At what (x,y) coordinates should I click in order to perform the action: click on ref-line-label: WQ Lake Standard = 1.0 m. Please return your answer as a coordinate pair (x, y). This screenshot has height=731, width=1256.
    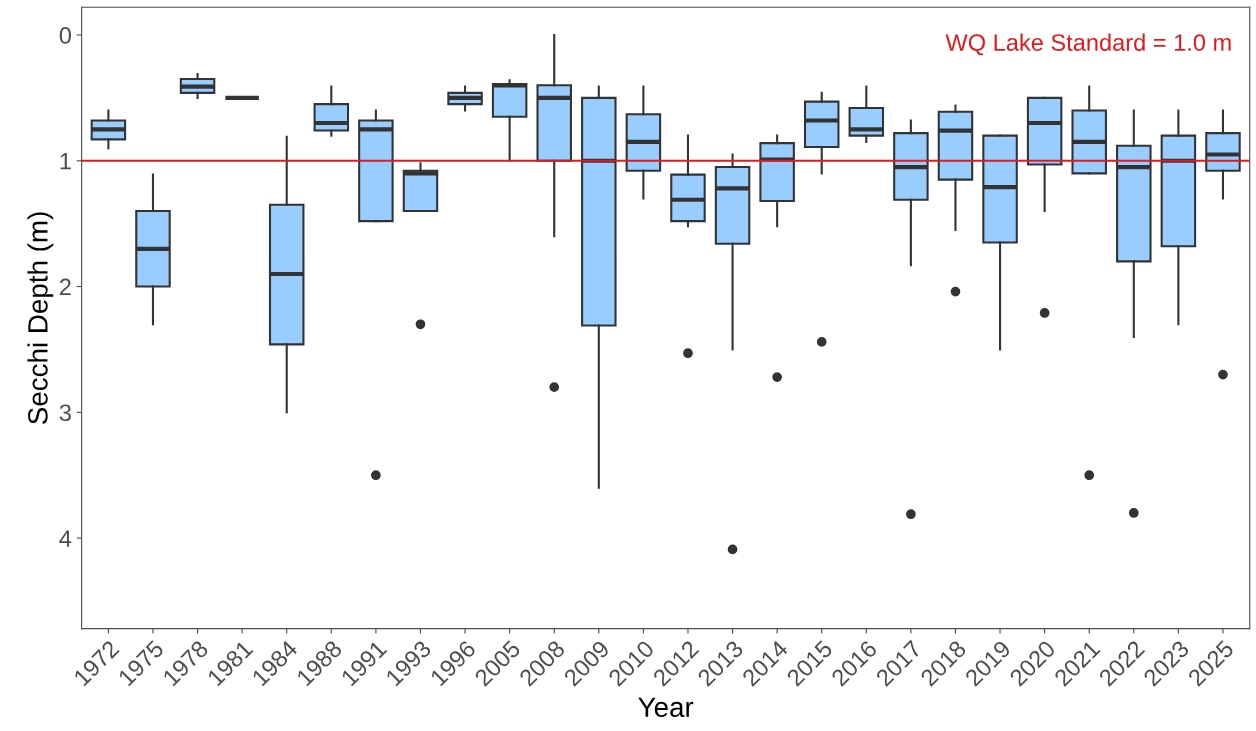
    Looking at the image, I should click on (1088, 44).